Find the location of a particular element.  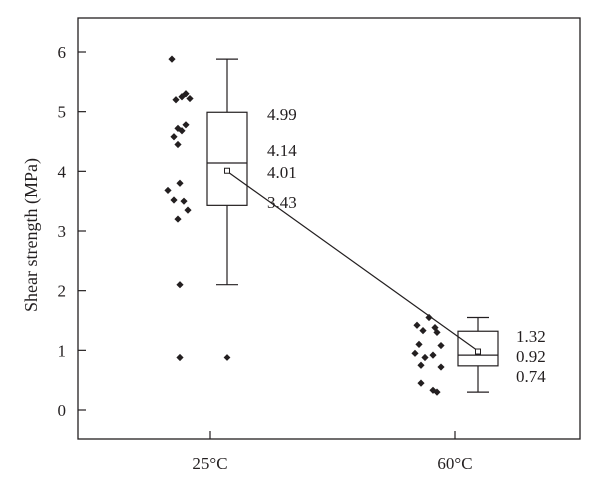

stat-label-mean-25c: 4.01 is located at coordinates (282, 172).